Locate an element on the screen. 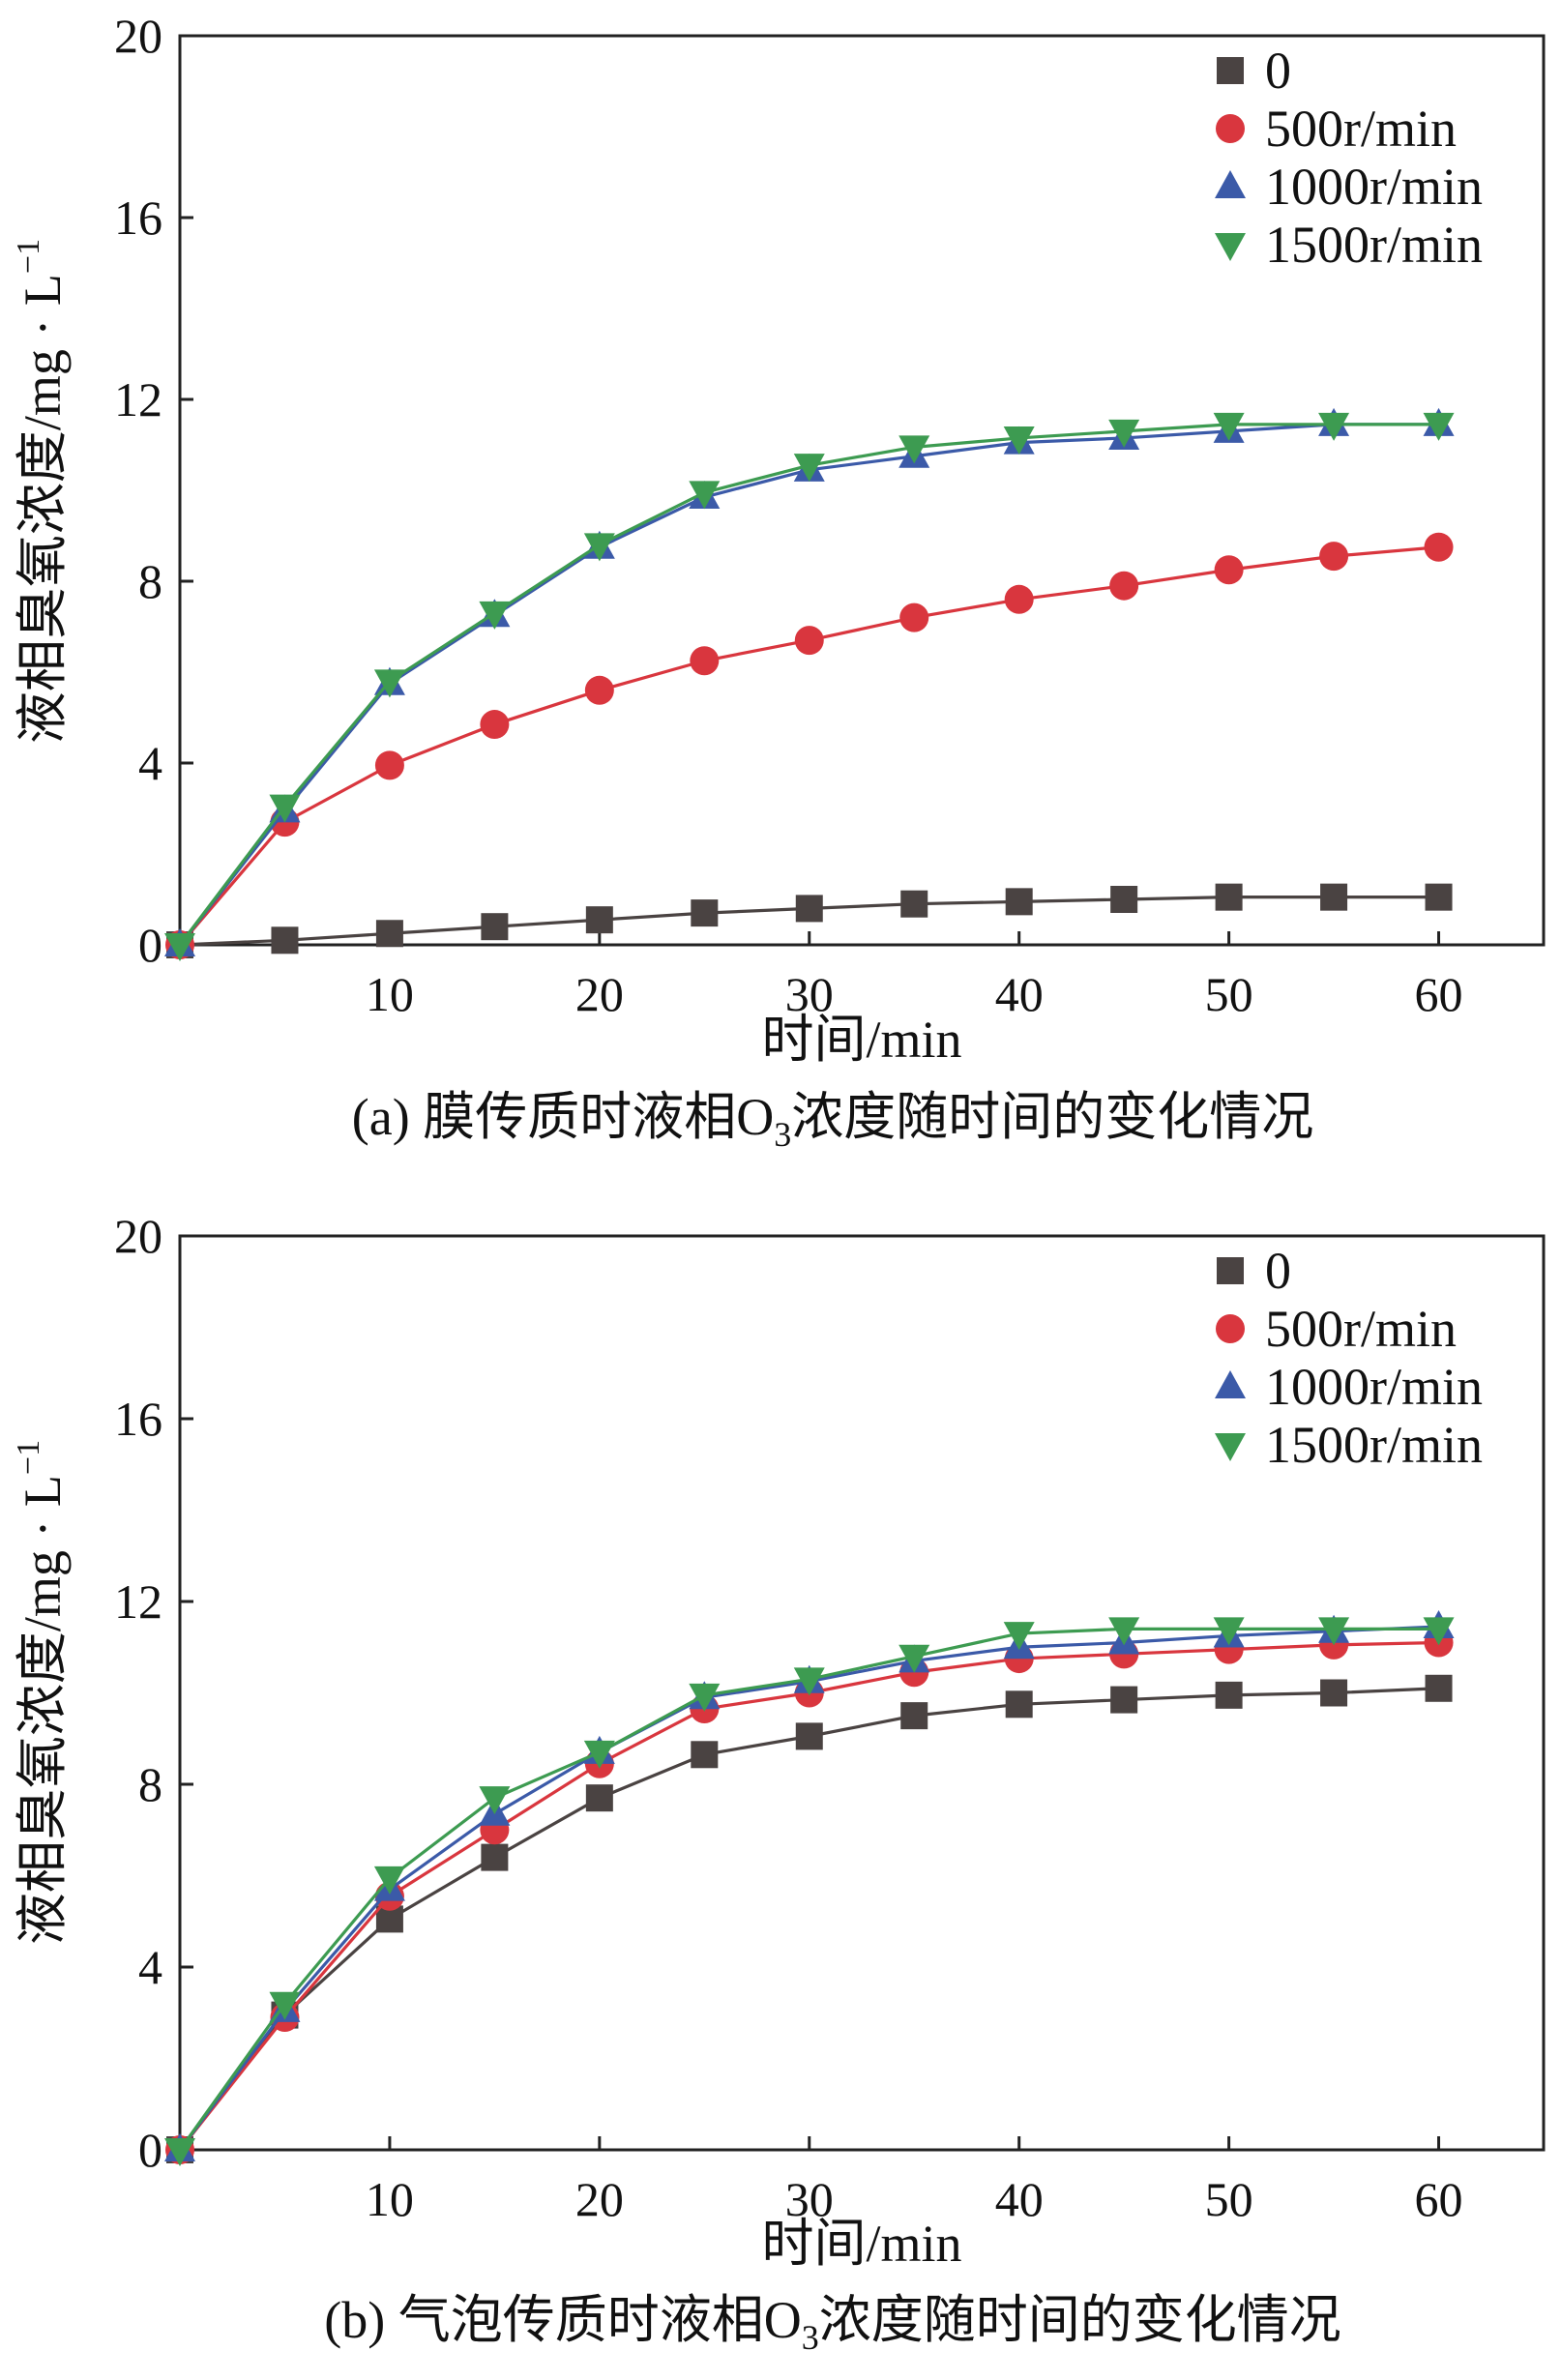  series-line is located at coordinates (808, 746).